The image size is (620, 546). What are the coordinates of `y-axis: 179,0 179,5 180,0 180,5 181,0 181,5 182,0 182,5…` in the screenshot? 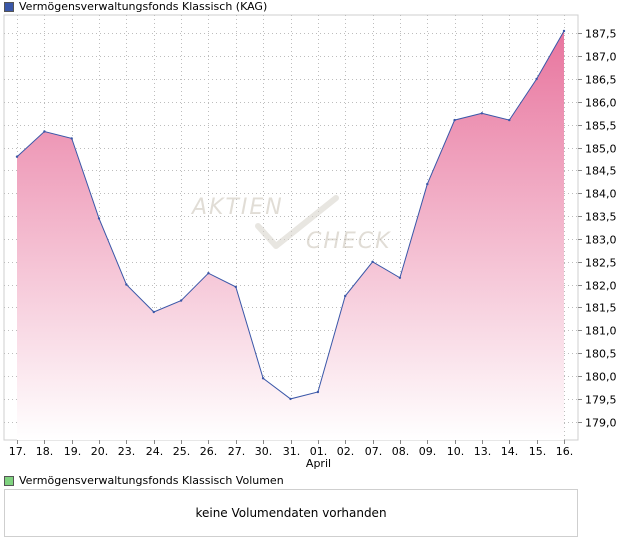 It's located at (597, 229).